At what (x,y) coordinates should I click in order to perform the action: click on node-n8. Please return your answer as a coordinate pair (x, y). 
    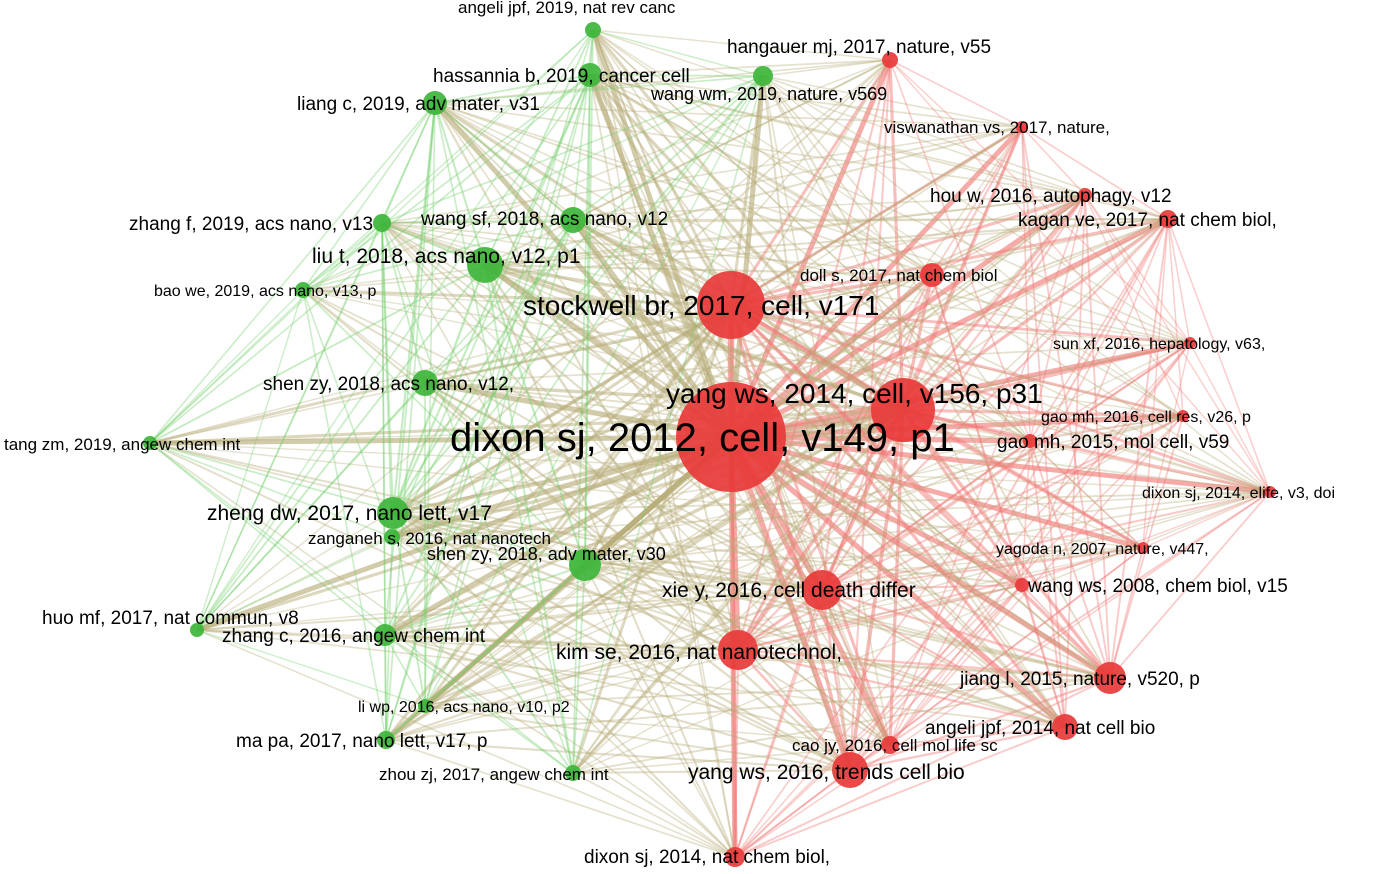
    Looking at the image, I should click on (1065, 727).